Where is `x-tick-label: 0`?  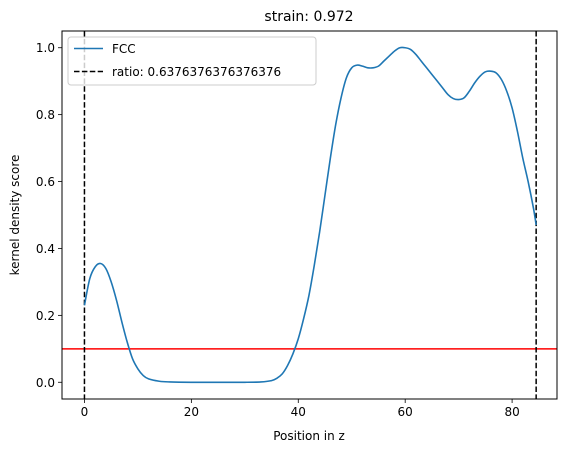
x-tick-label: 0 is located at coordinates (85, 412).